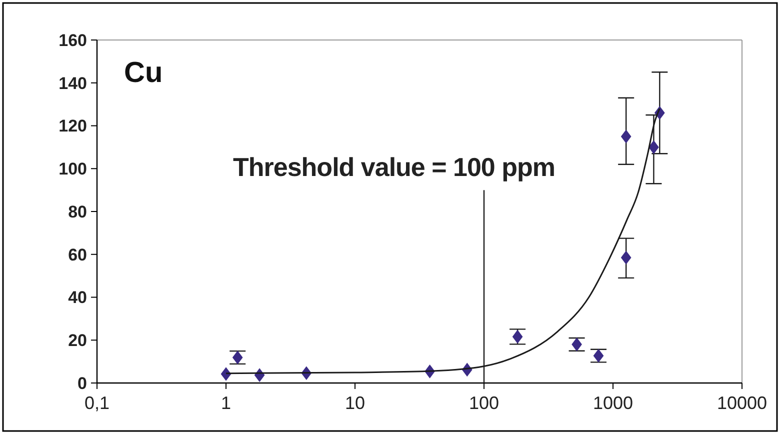  I want to click on x-tick-label: 10, so click(355, 403).